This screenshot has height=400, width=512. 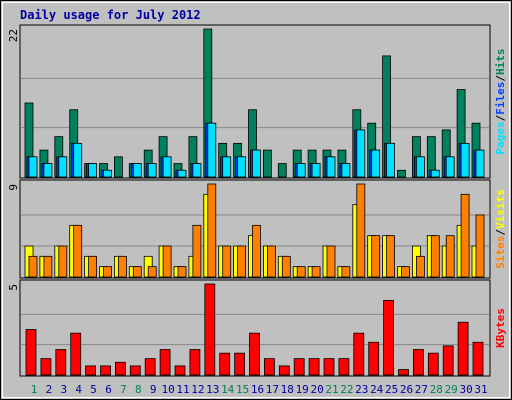 What do you see at coordinates (228, 389) in the screenshot?
I see `x-tick-label: 14` at bounding box center [228, 389].